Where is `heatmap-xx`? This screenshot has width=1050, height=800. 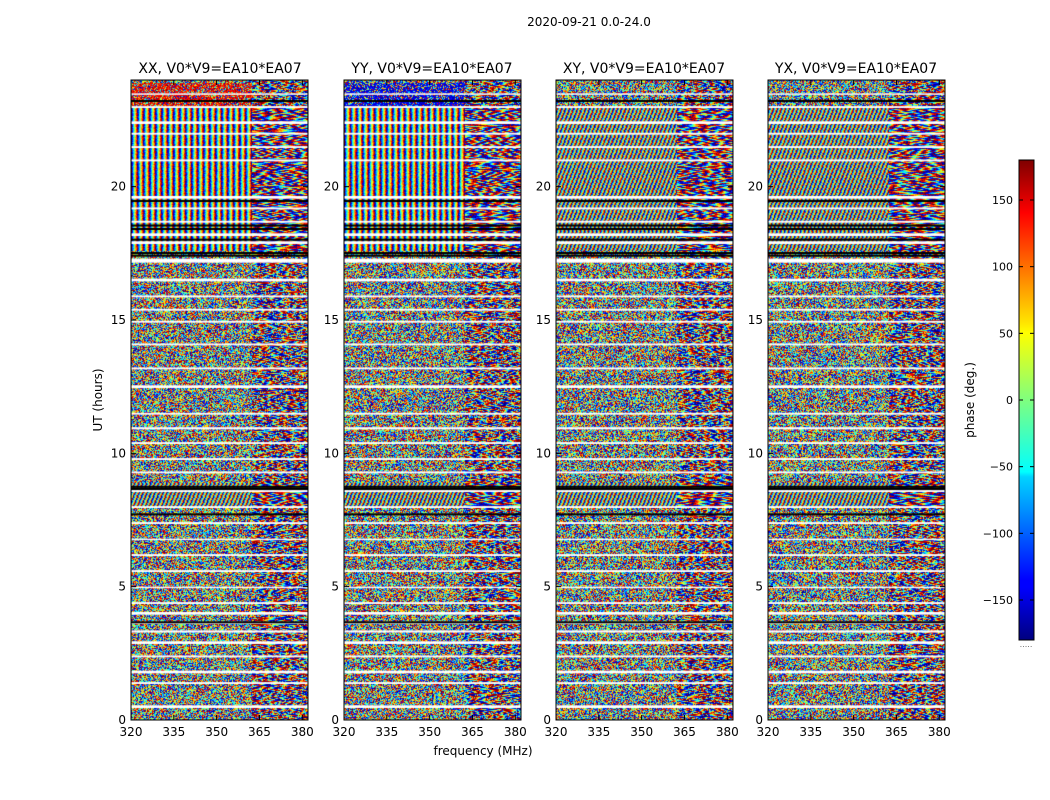 heatmap-xx is located at coordinates (219, 400).